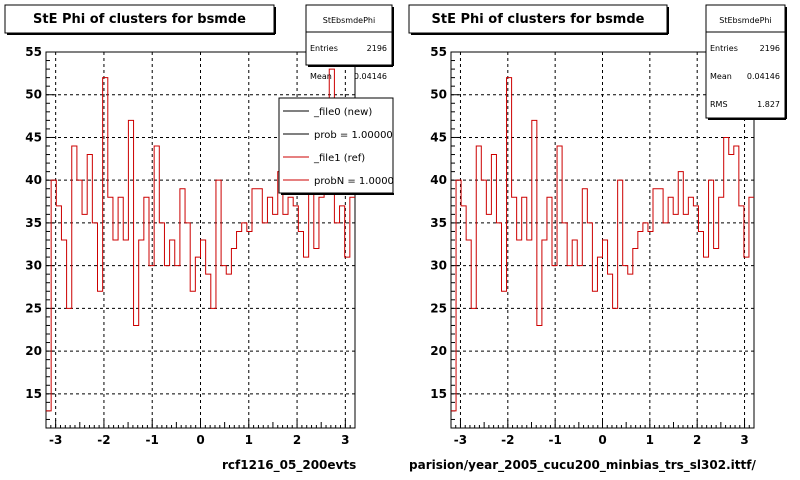 This screenshot has height=480, width=800. What do you see at coordinates (289, 465) in the screenshot?
I see `footer-left-label: rcf1216_05_200evts` at bounding box center [289, 465].